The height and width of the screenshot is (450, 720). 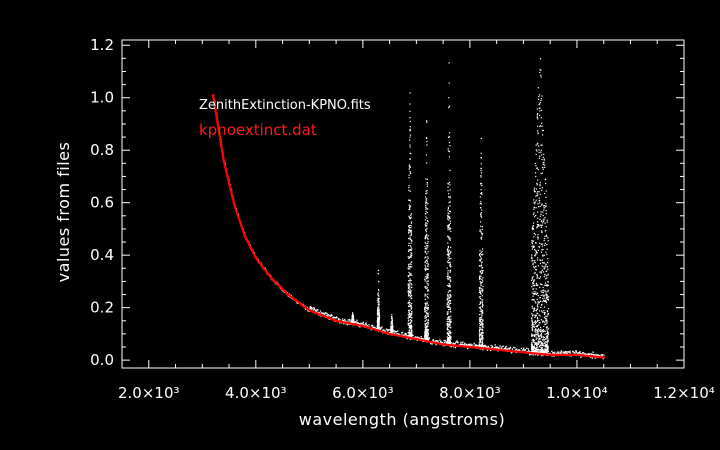 I want to click on x-tick-label: 1.2×10⁴, so click(x=684, y=393).